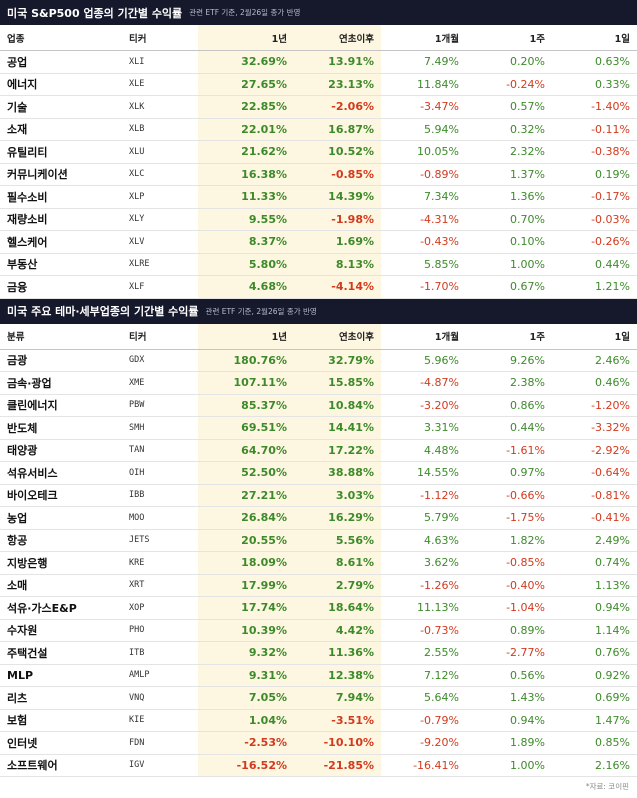  What do you see at coordinates (337, 518) in the screenshot?
I see `return-ytd: 16.29%` at bounding box center [337, 518].